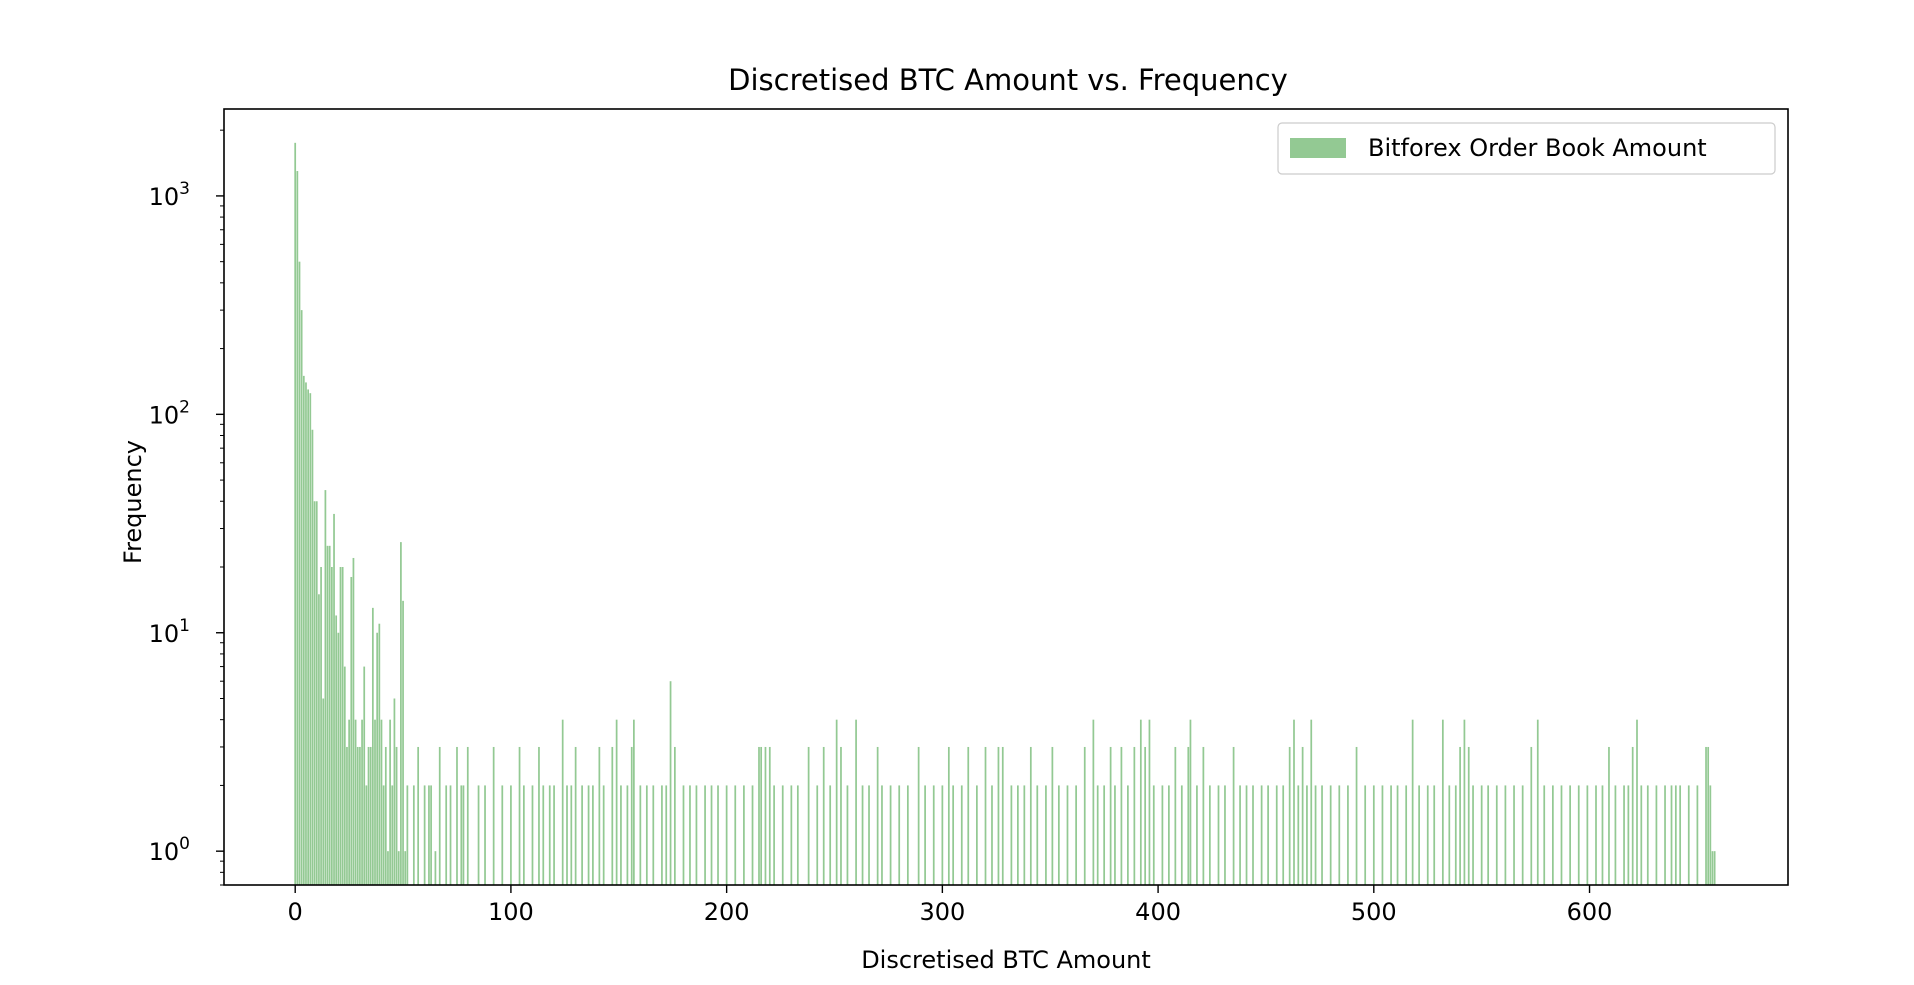 The width and height of the screenshot is (1914, 985). Describe the element at coordinates (942, 912) in the screenshot. I see `x-tick-label: 300` at that location.